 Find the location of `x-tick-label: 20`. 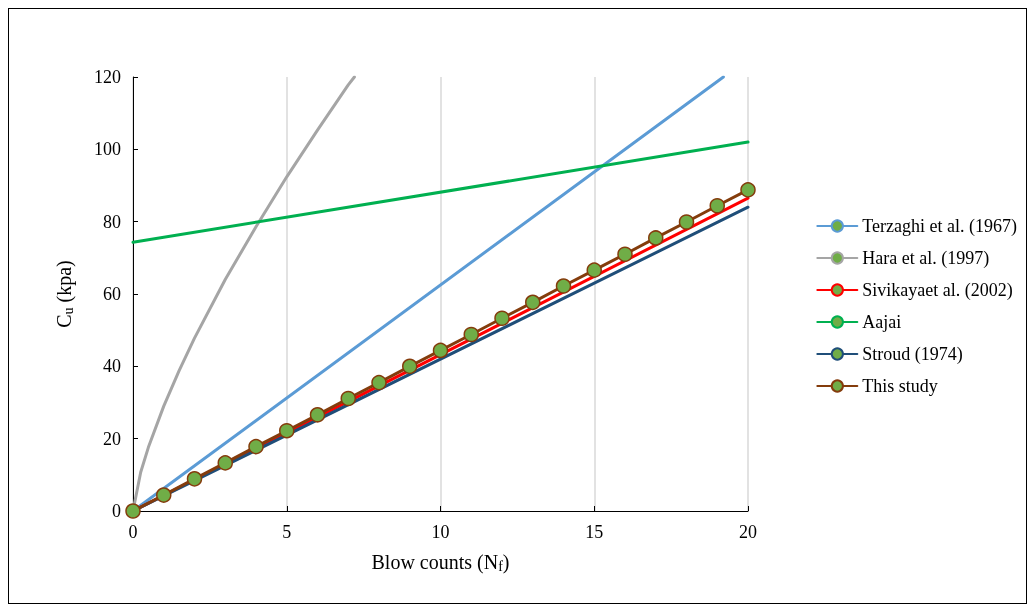

x-tick-label: 20 is located at coordinates (748, 532).